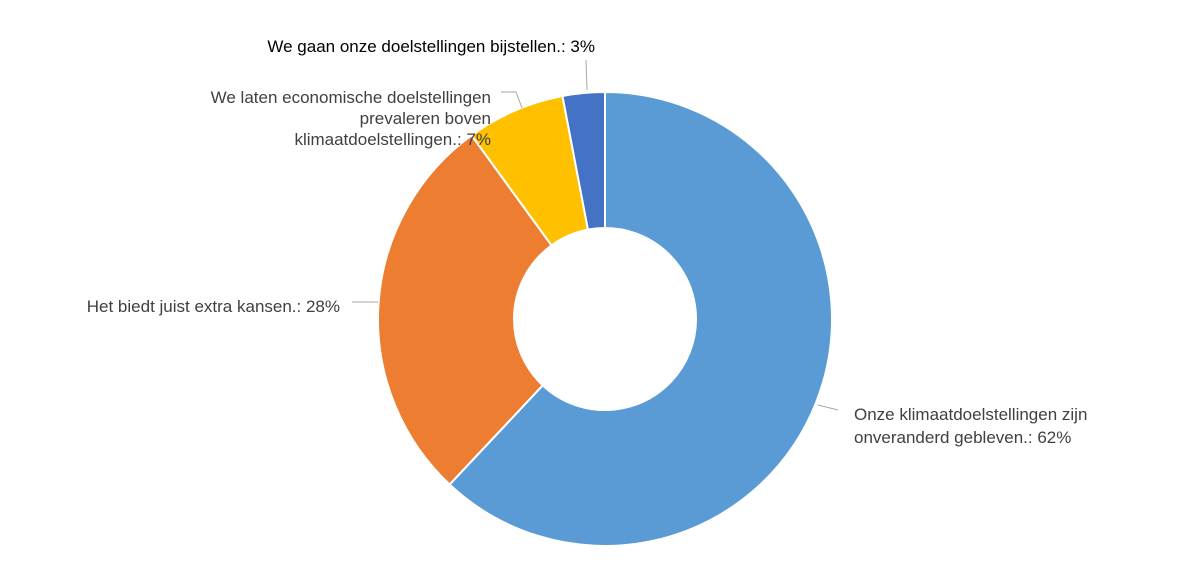  Describe the element at coordinates (962, 437) in the screenshot. I see `data-label-line: onveranderd gebleven.: 62%` at that location.